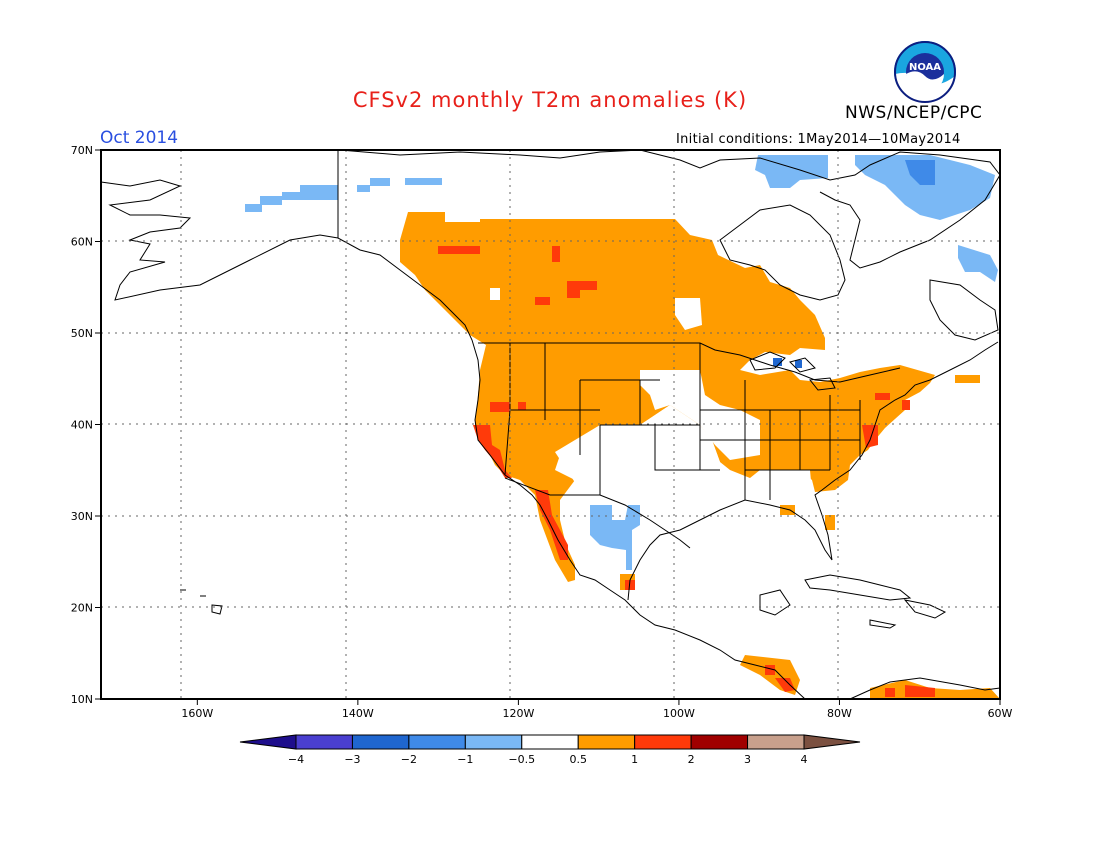  What do you see at coordinates (518, 713) in the screenshot?
I see `lon-tick-label: 120W` at bounding box center [518, 713].